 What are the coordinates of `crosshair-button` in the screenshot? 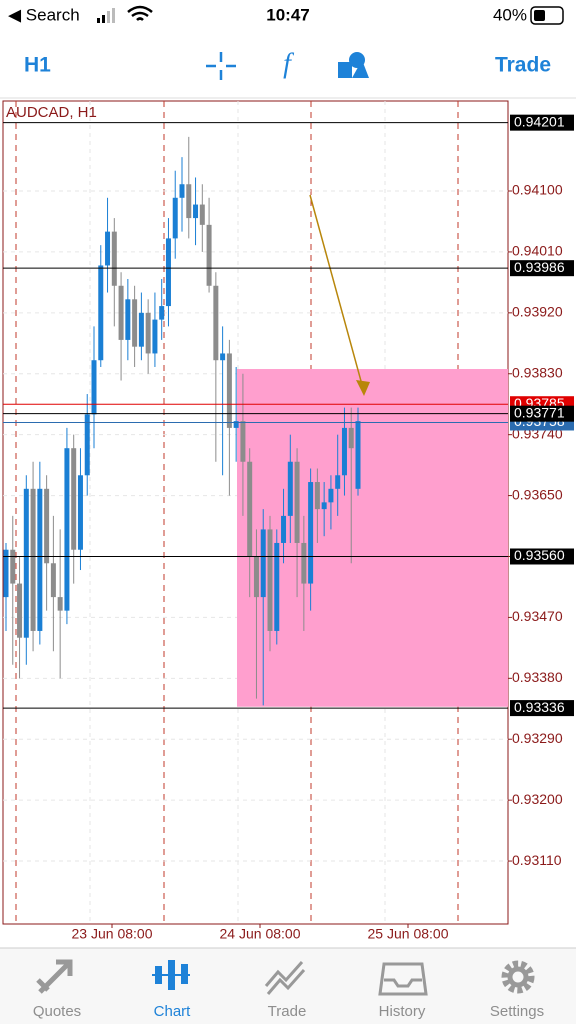 It's located at (221, 66).